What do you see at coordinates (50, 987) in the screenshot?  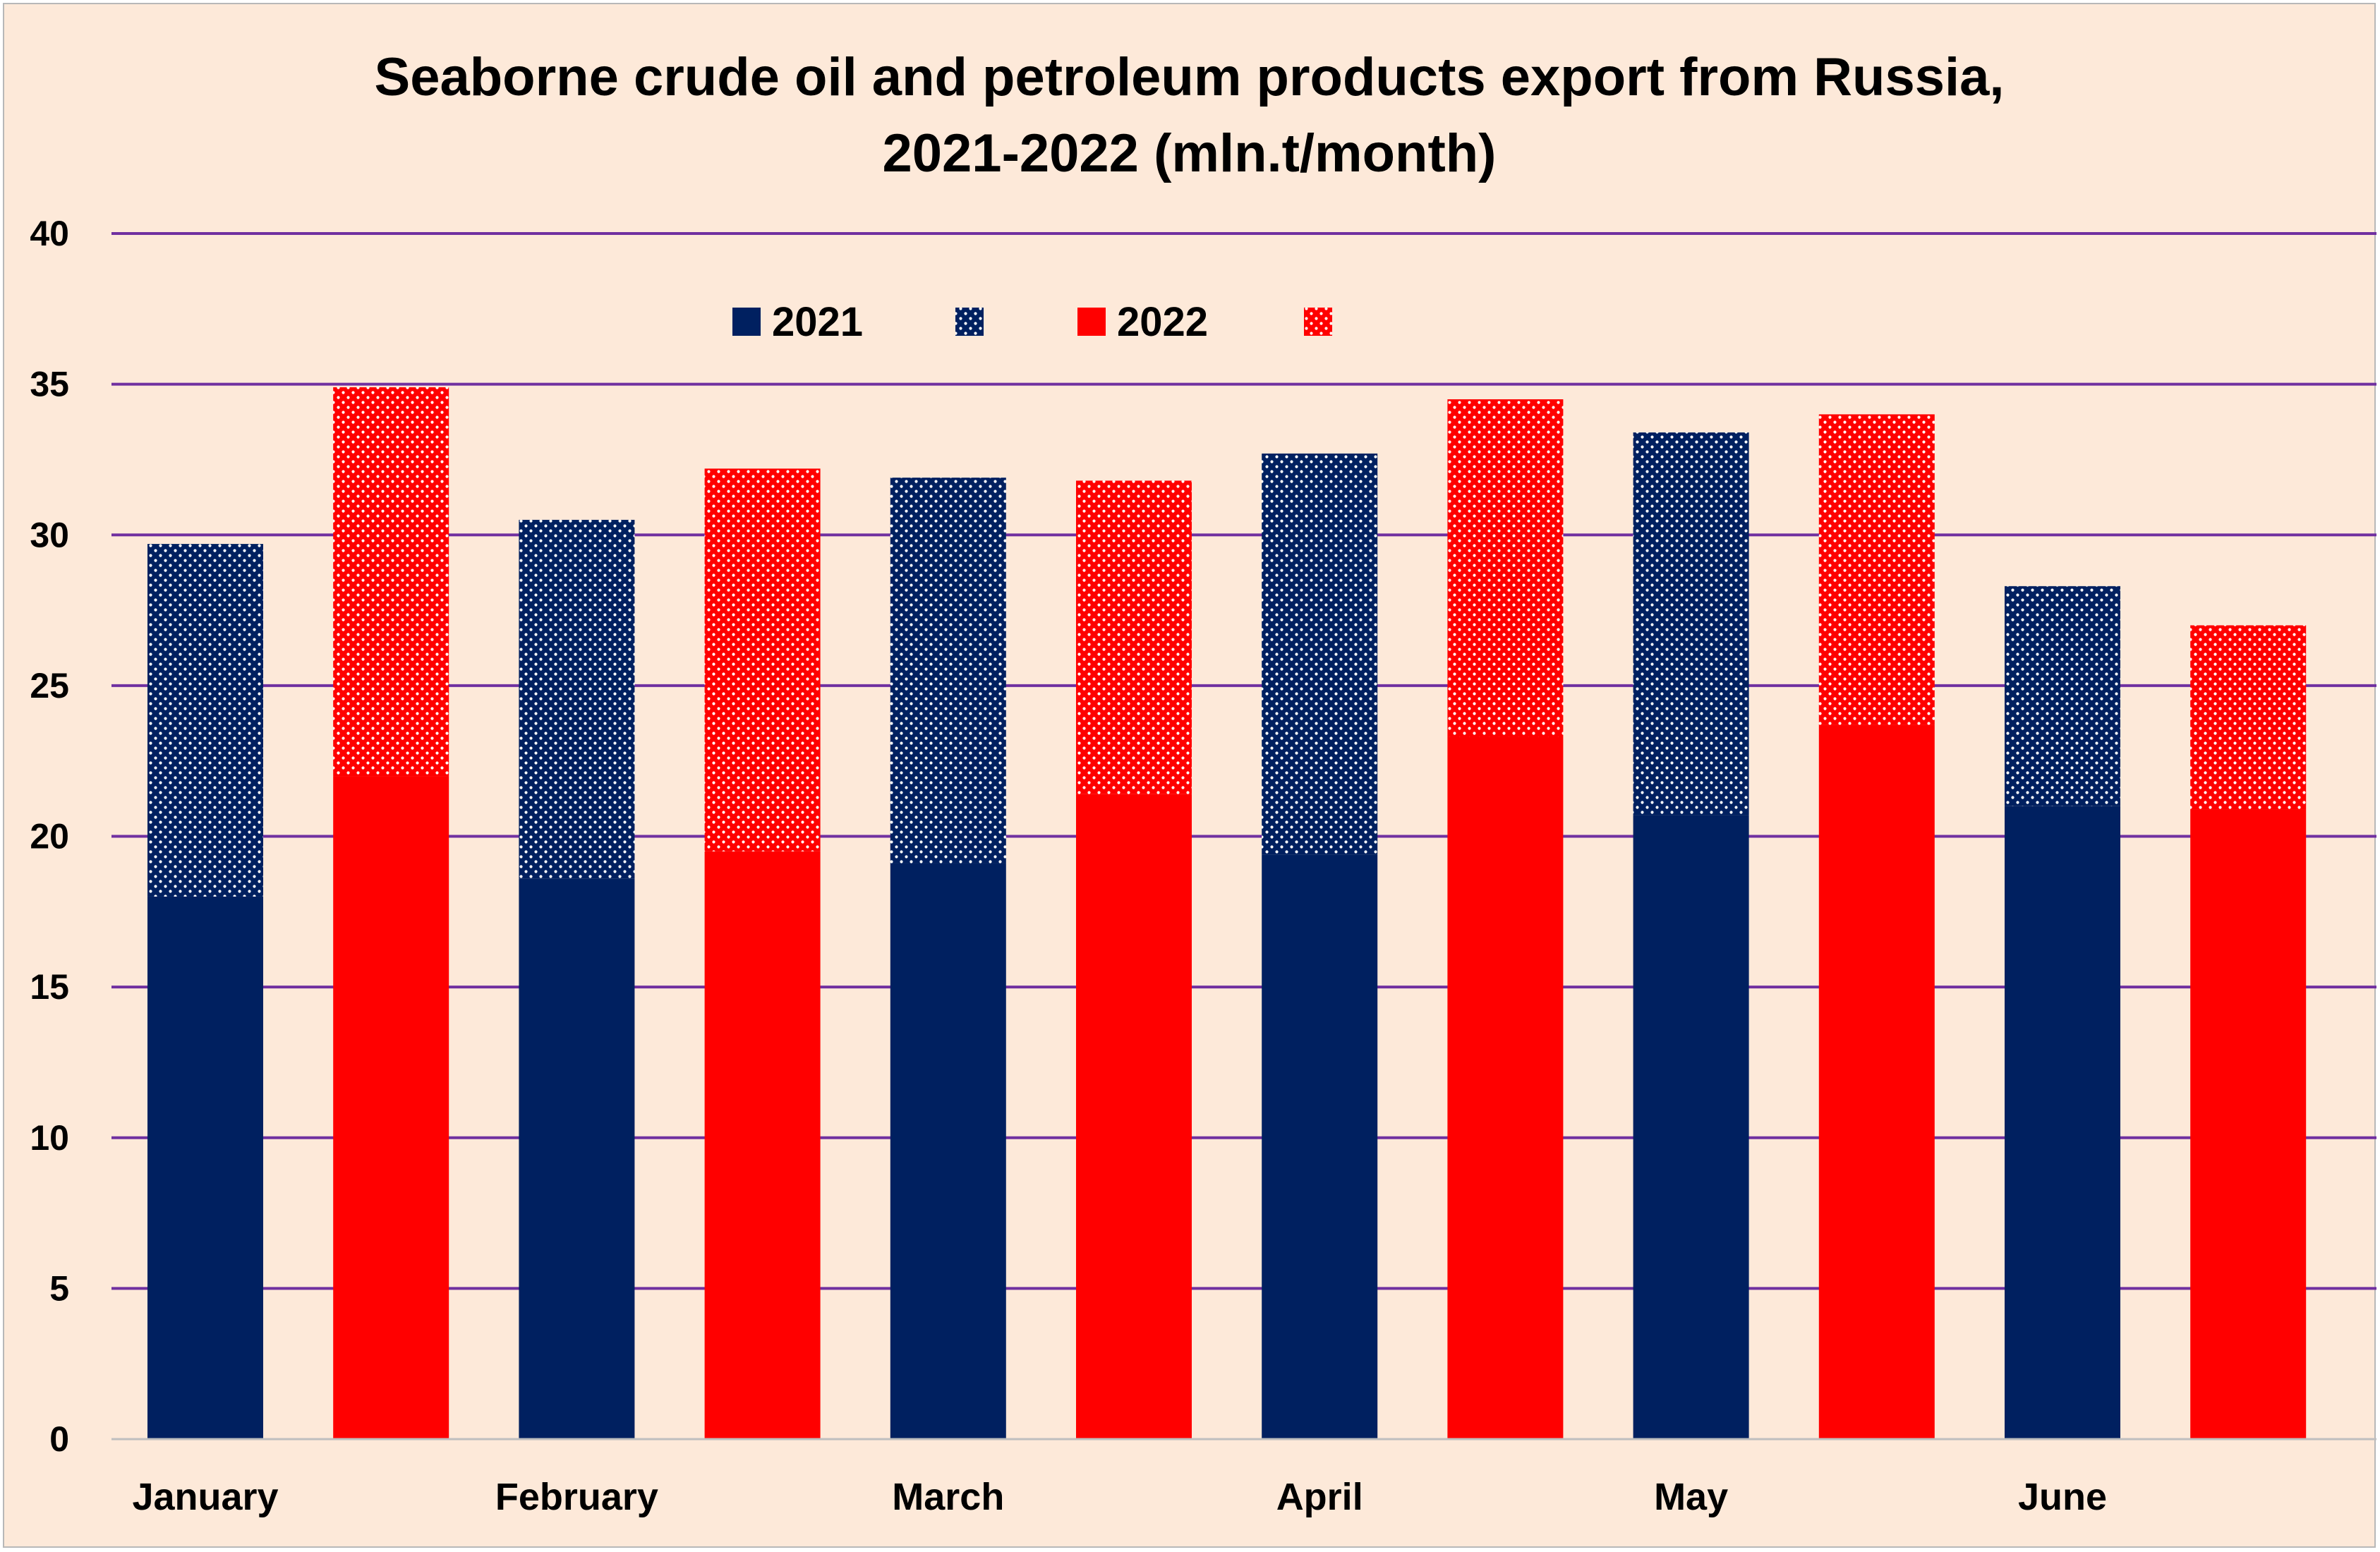 I see `y-tick-label: 15` at bounding box center [50, 987].